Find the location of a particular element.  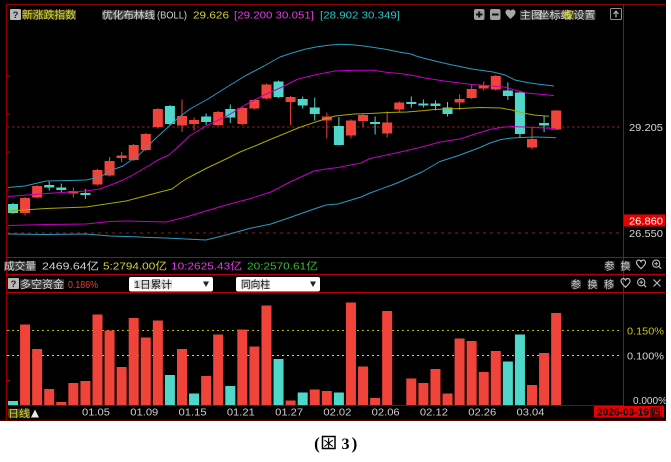

svg-text: 01.15 is located at coordinates (193, 413).